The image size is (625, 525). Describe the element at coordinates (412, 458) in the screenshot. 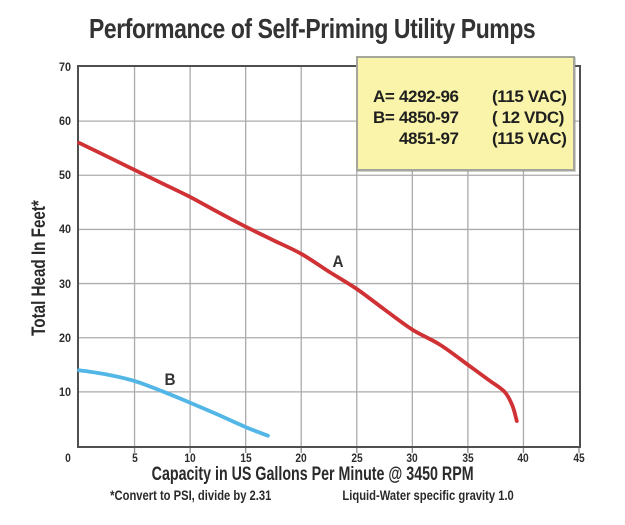

I see `x-tick-label-30: 30` at that location.